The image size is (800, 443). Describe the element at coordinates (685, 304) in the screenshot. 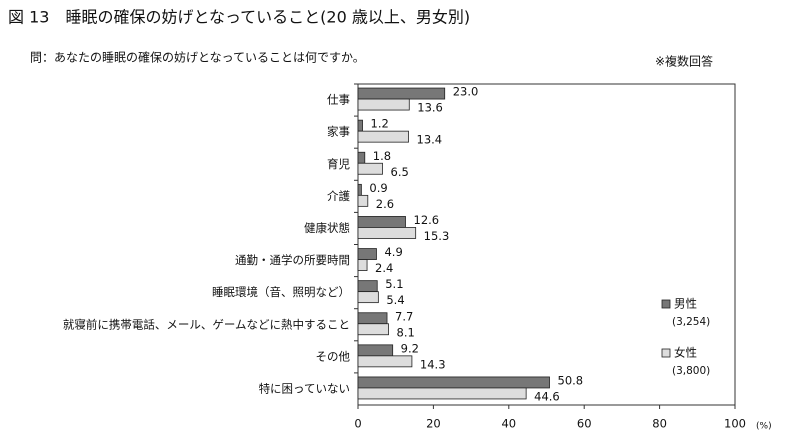

I see `legend-label: 男性` at that location.